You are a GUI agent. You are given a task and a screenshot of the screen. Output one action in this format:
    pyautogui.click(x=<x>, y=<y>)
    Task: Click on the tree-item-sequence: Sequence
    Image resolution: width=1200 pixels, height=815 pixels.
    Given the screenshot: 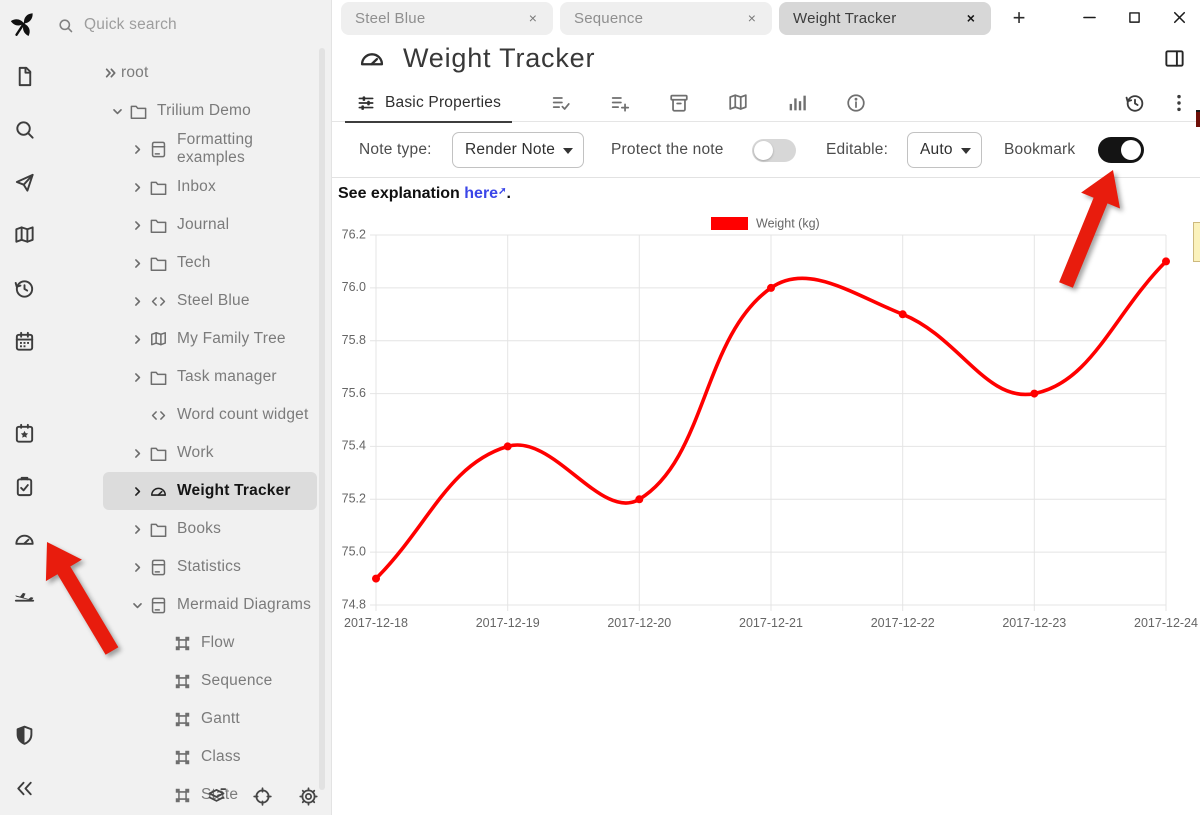 What is the action you would take?
    pyautogui.click(x=213, y=681)
    